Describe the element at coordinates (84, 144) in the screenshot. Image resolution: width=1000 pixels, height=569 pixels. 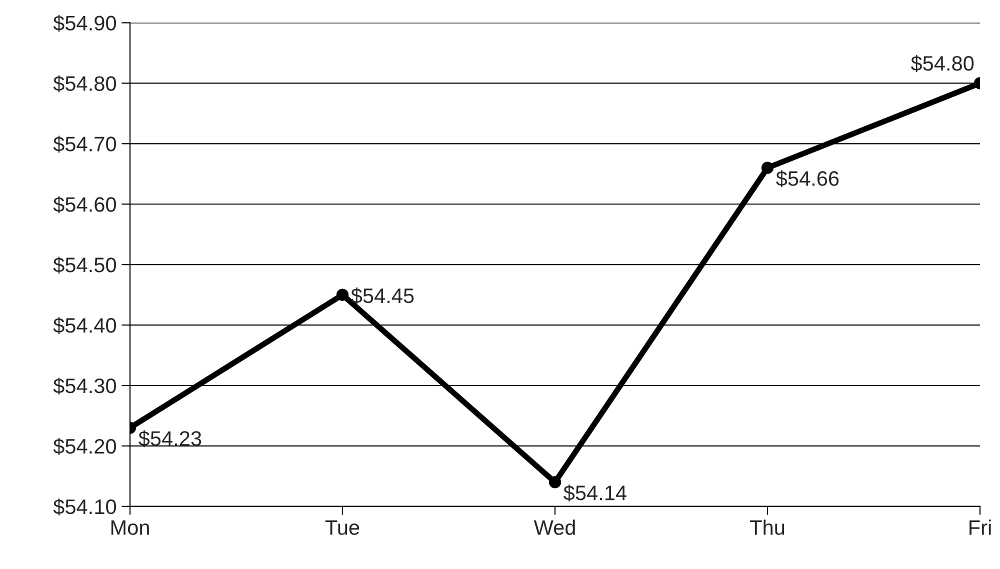
I see `y-tick-label: $54.70` at that location.